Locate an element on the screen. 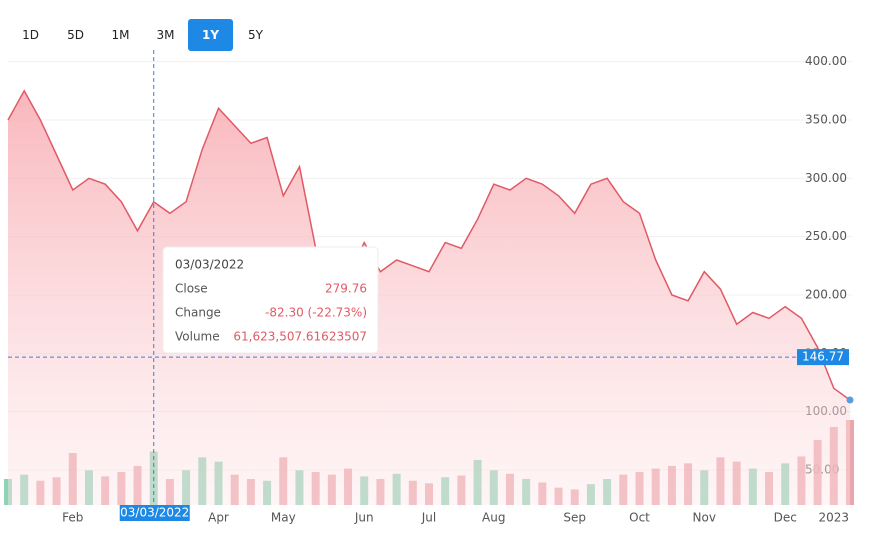 Image resolution: width=886 pixels, height=537 pixels. range-button: 5D is located at coordinates (75, 35).